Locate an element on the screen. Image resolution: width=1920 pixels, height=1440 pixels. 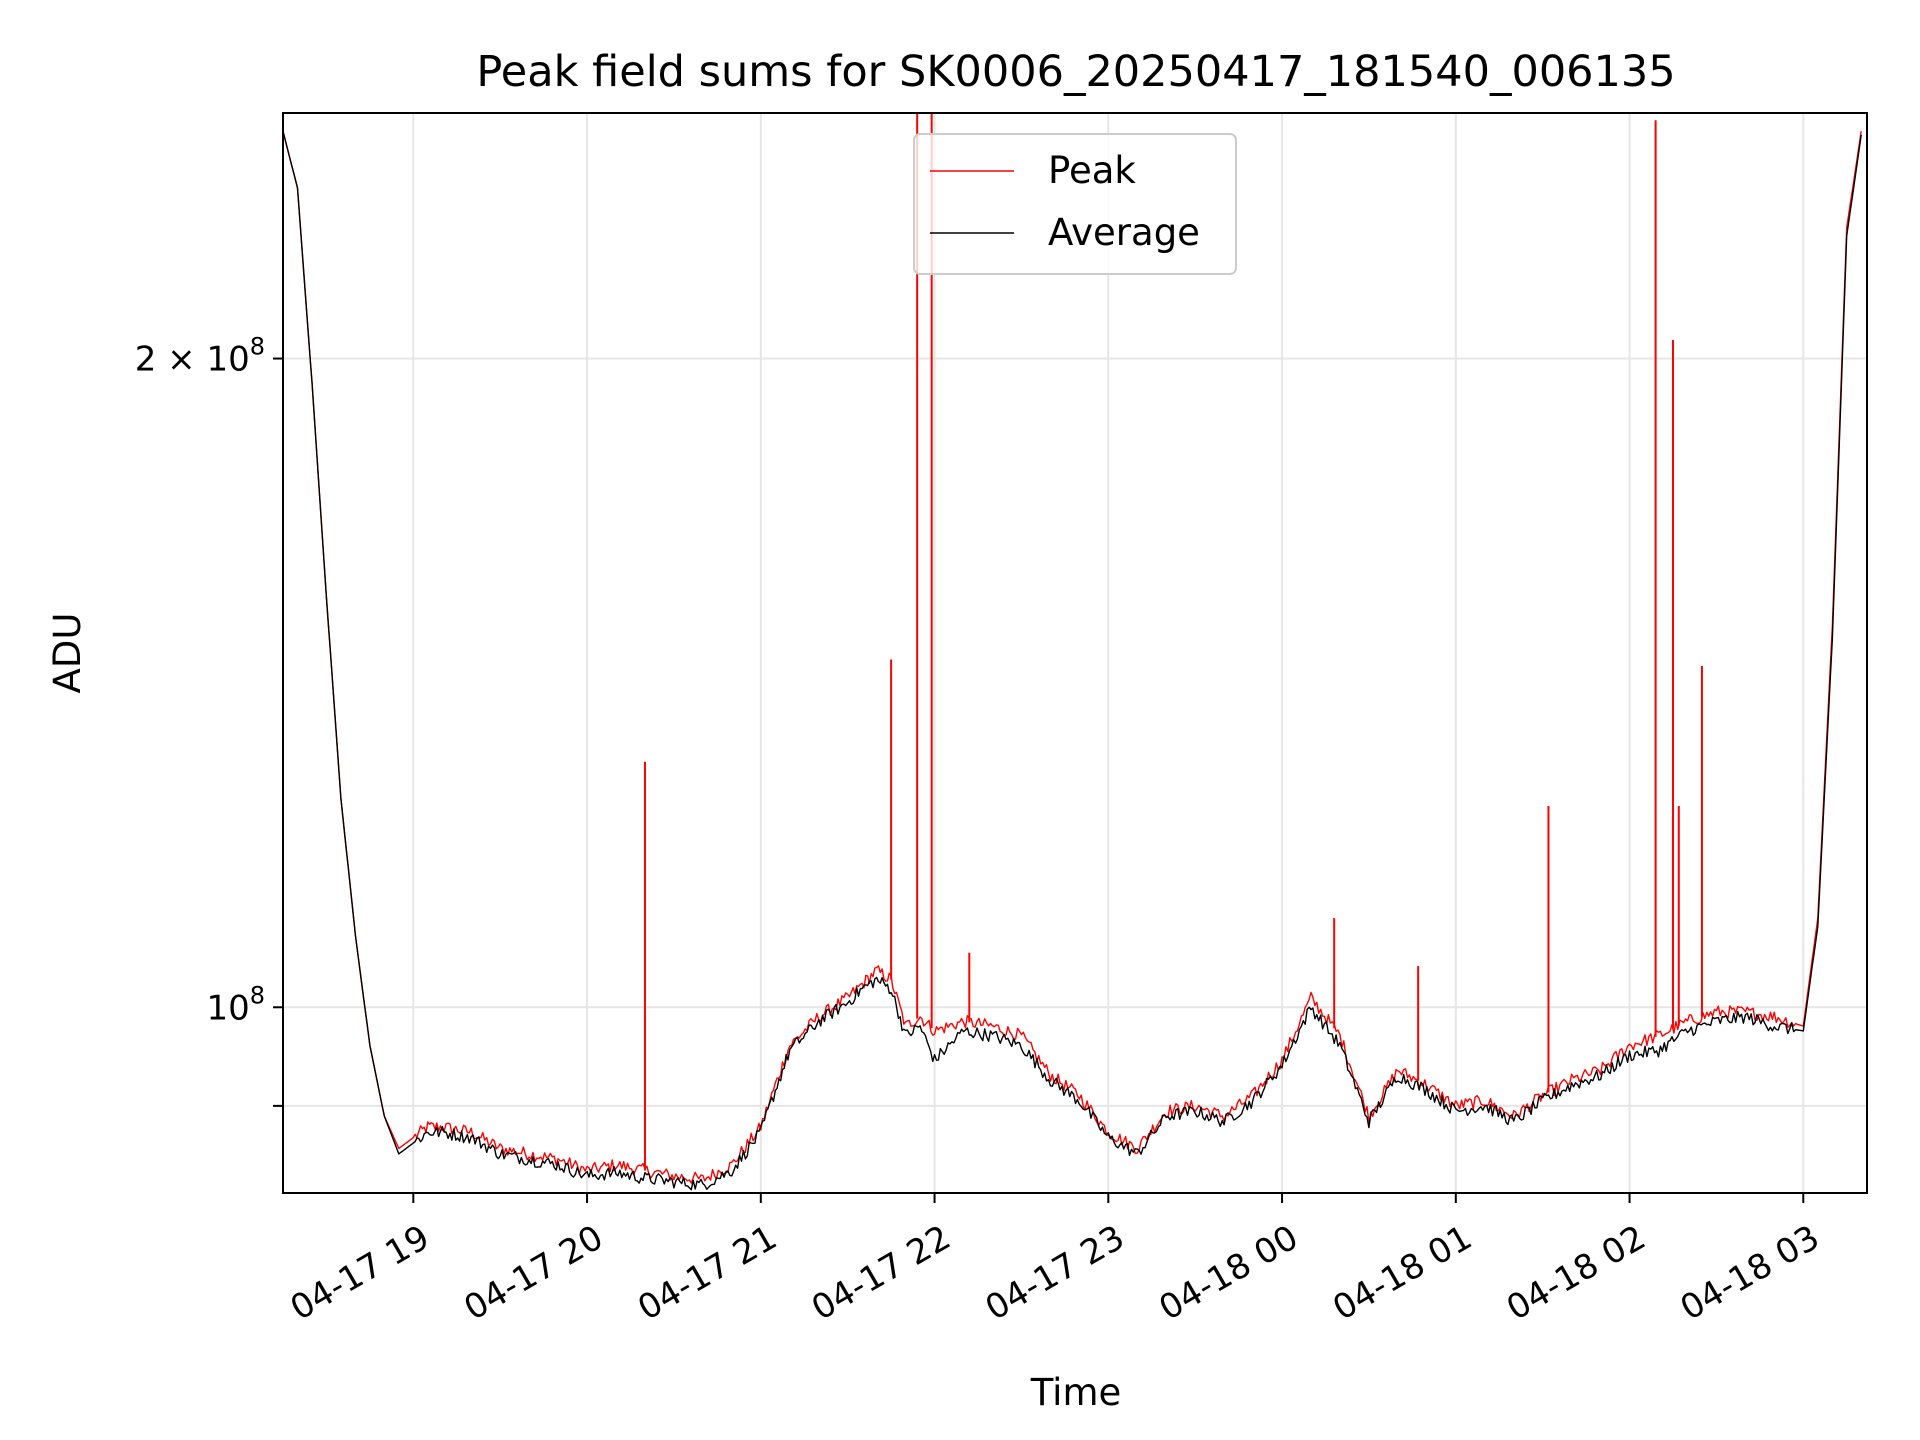
y-axis-label: ADU is located at coordinates (67, 653).